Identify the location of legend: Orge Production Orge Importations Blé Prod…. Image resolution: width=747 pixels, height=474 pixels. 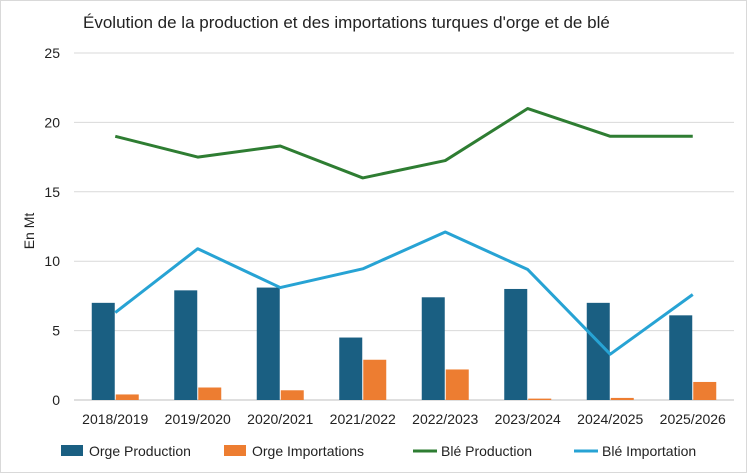
(378, 451).